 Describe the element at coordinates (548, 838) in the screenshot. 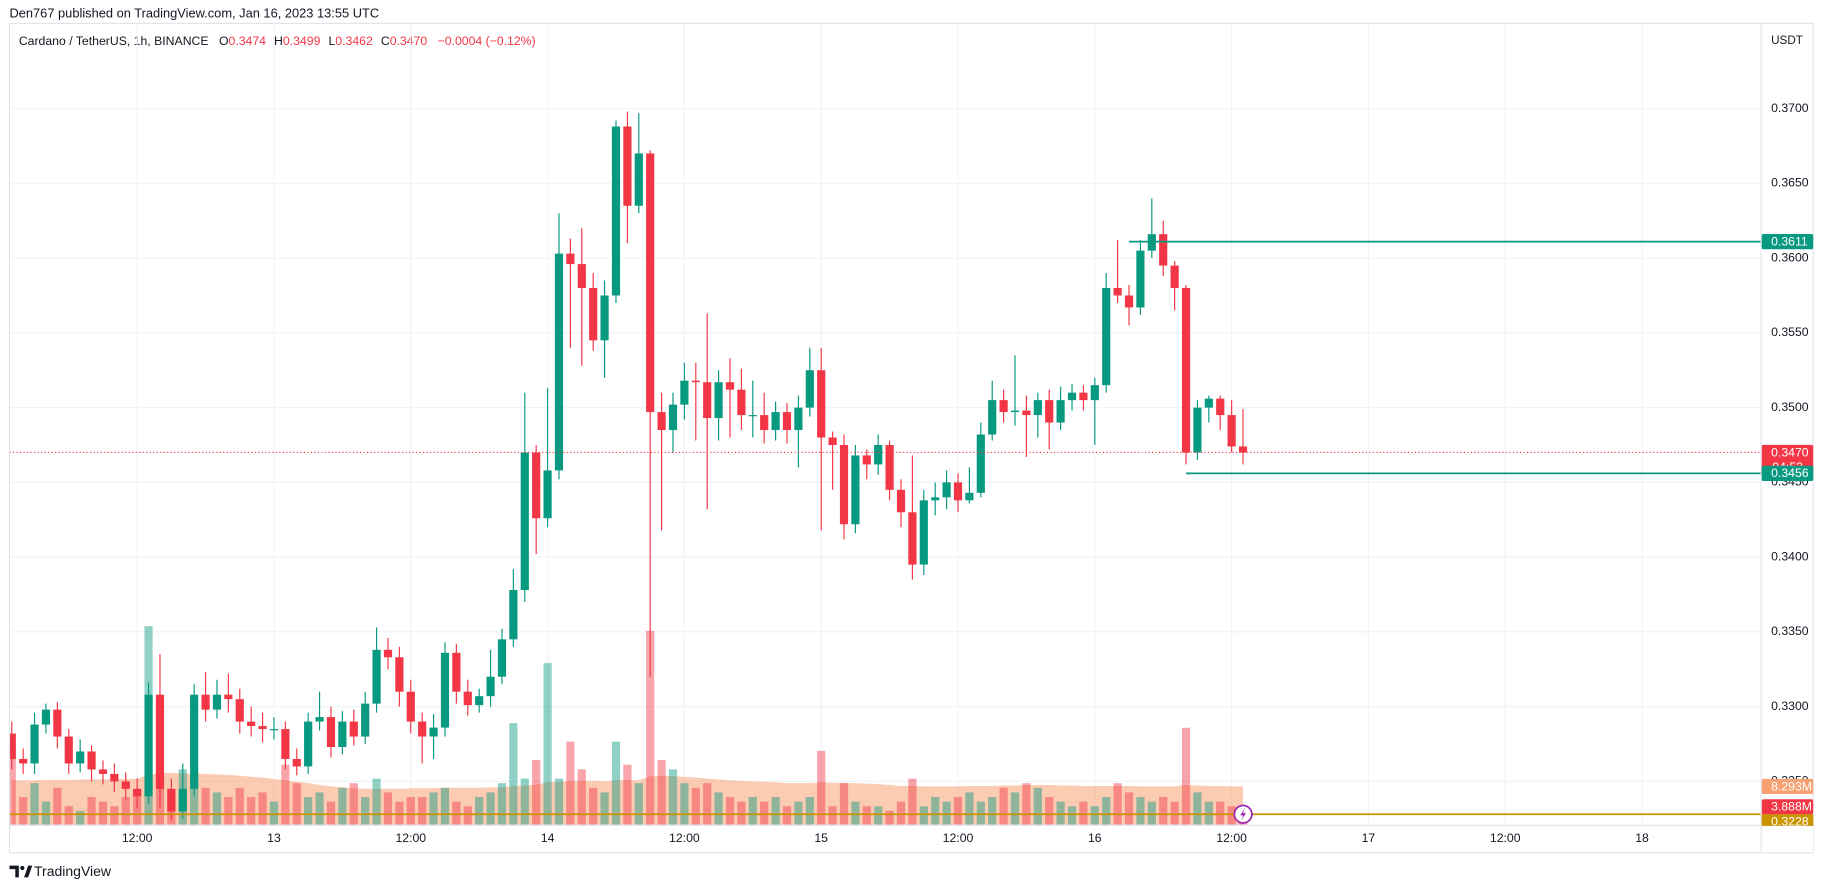

I see `x-tick-label: 14` at that location.